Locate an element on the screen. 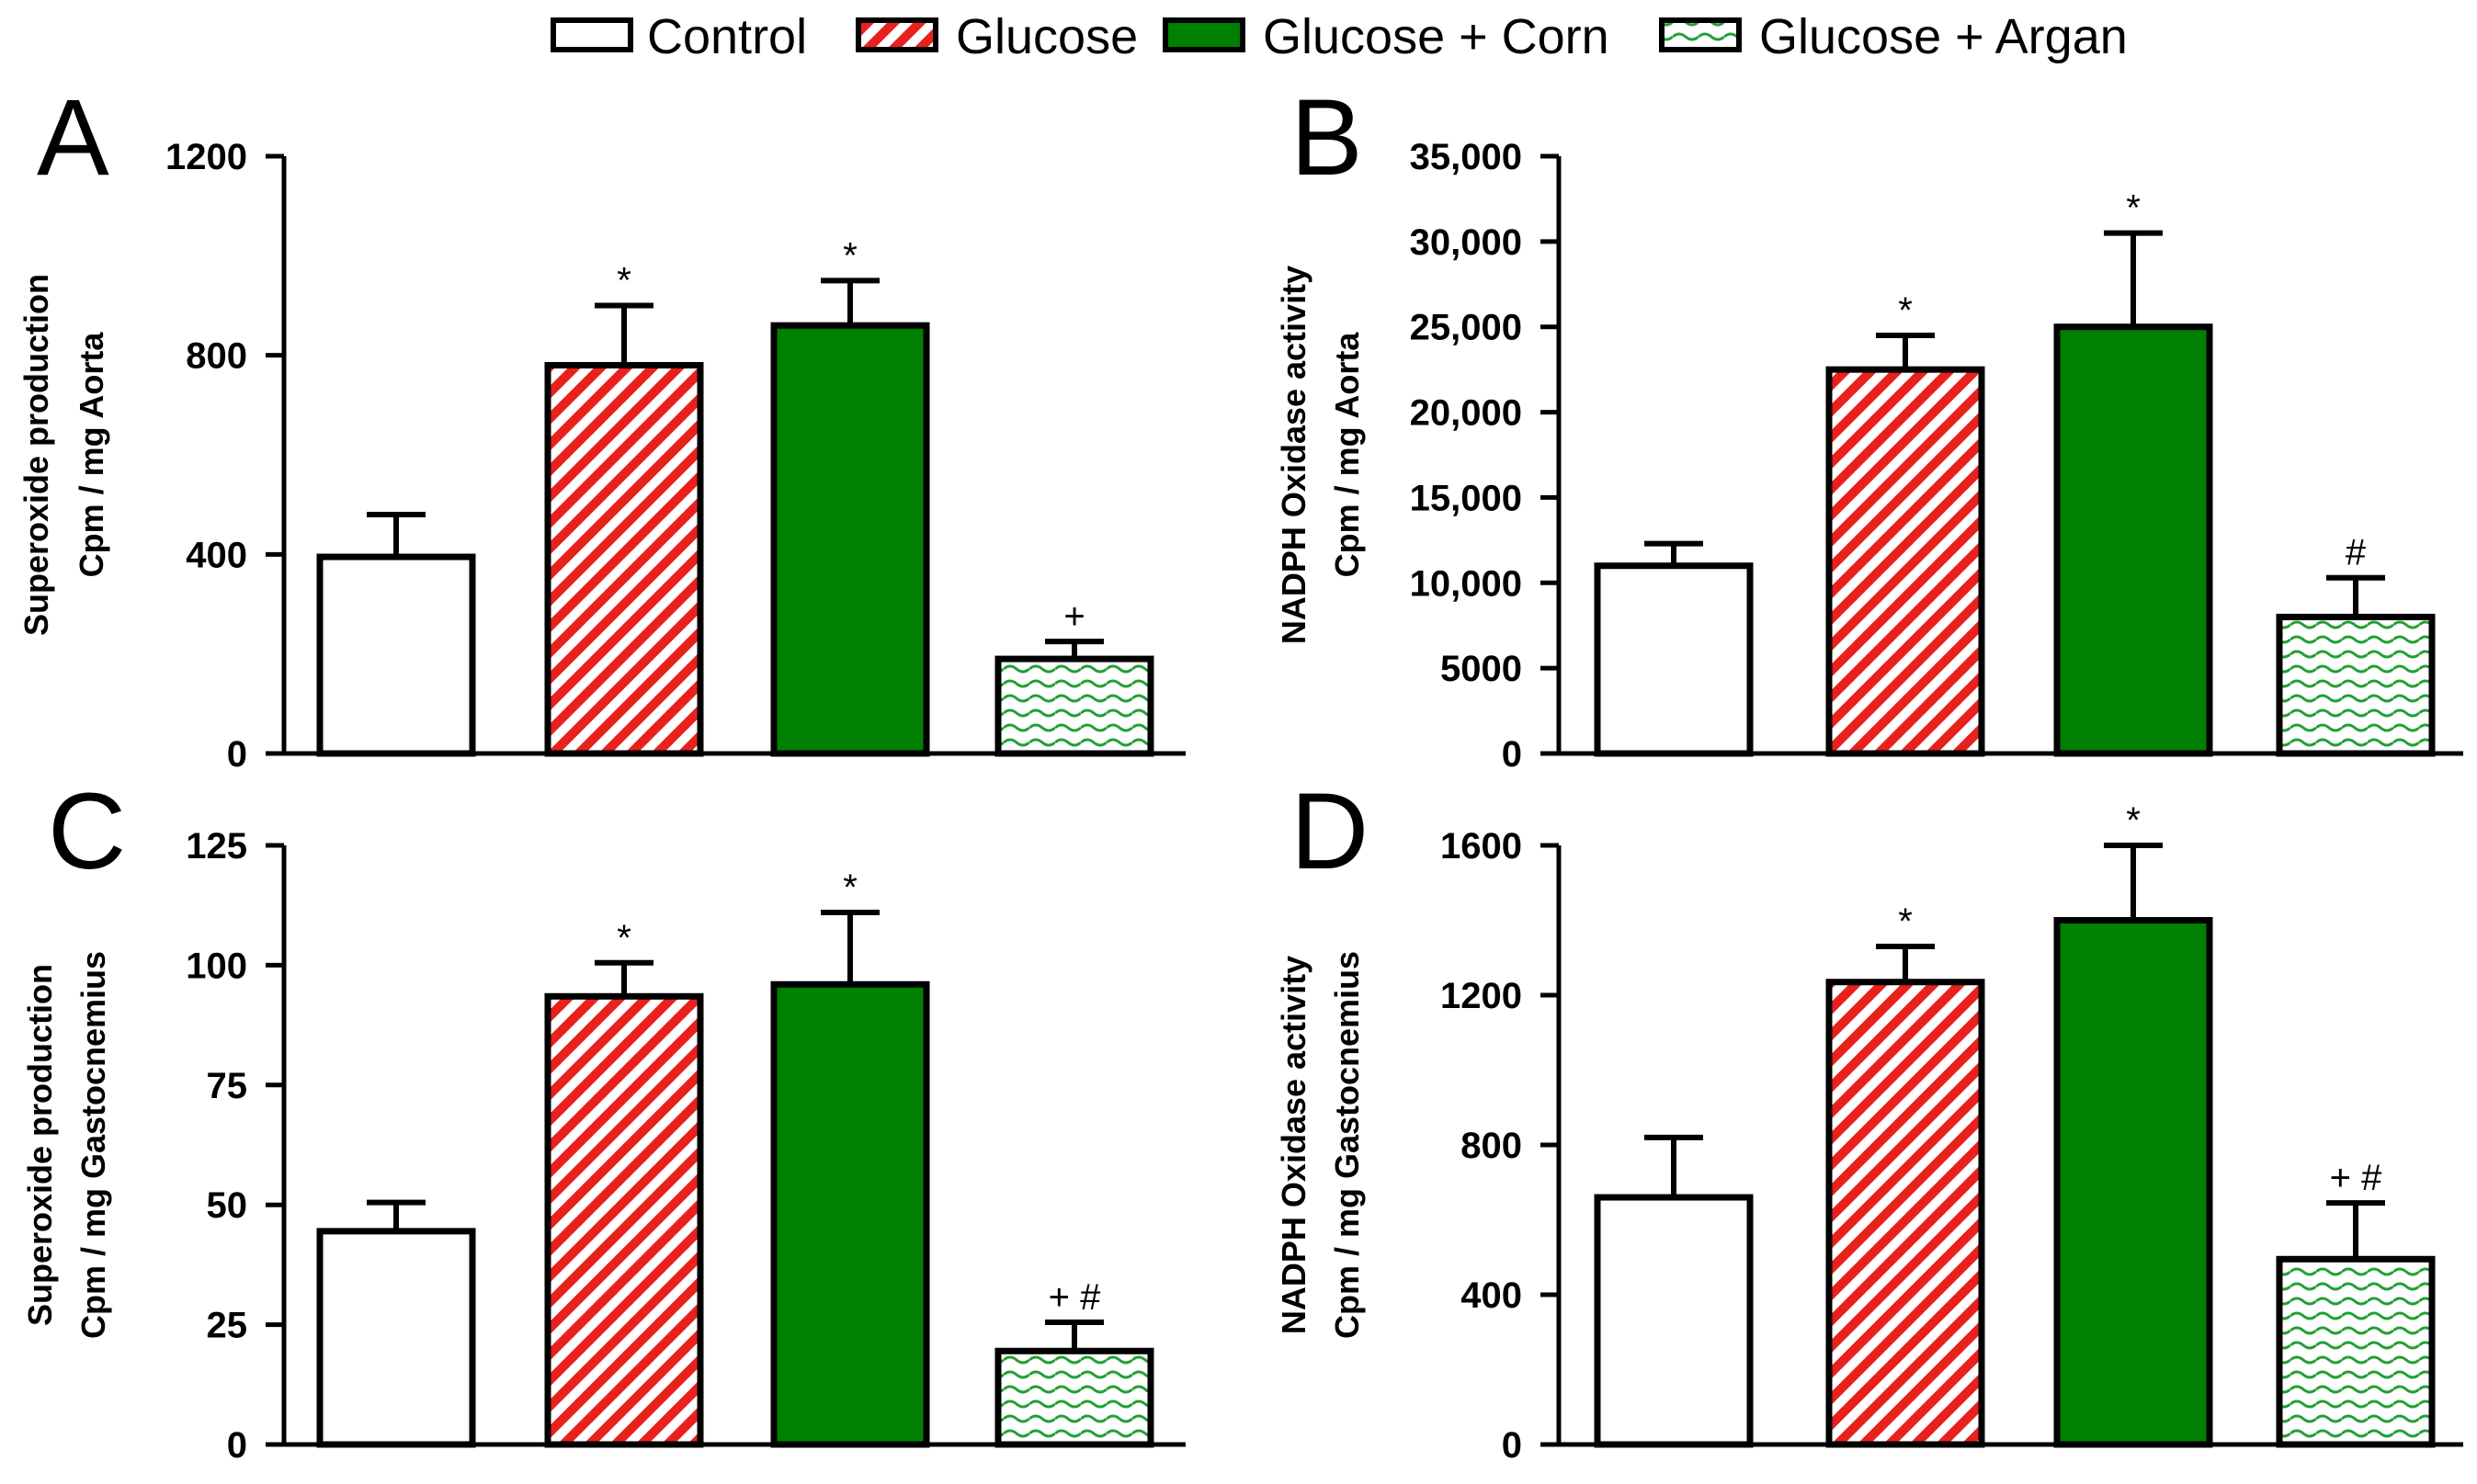 The height and width of the screenshot is (1484, 2477). y-axis-unit-label-c: Cpm / mg Gastocnemius is located at coordinates (93, 1145).